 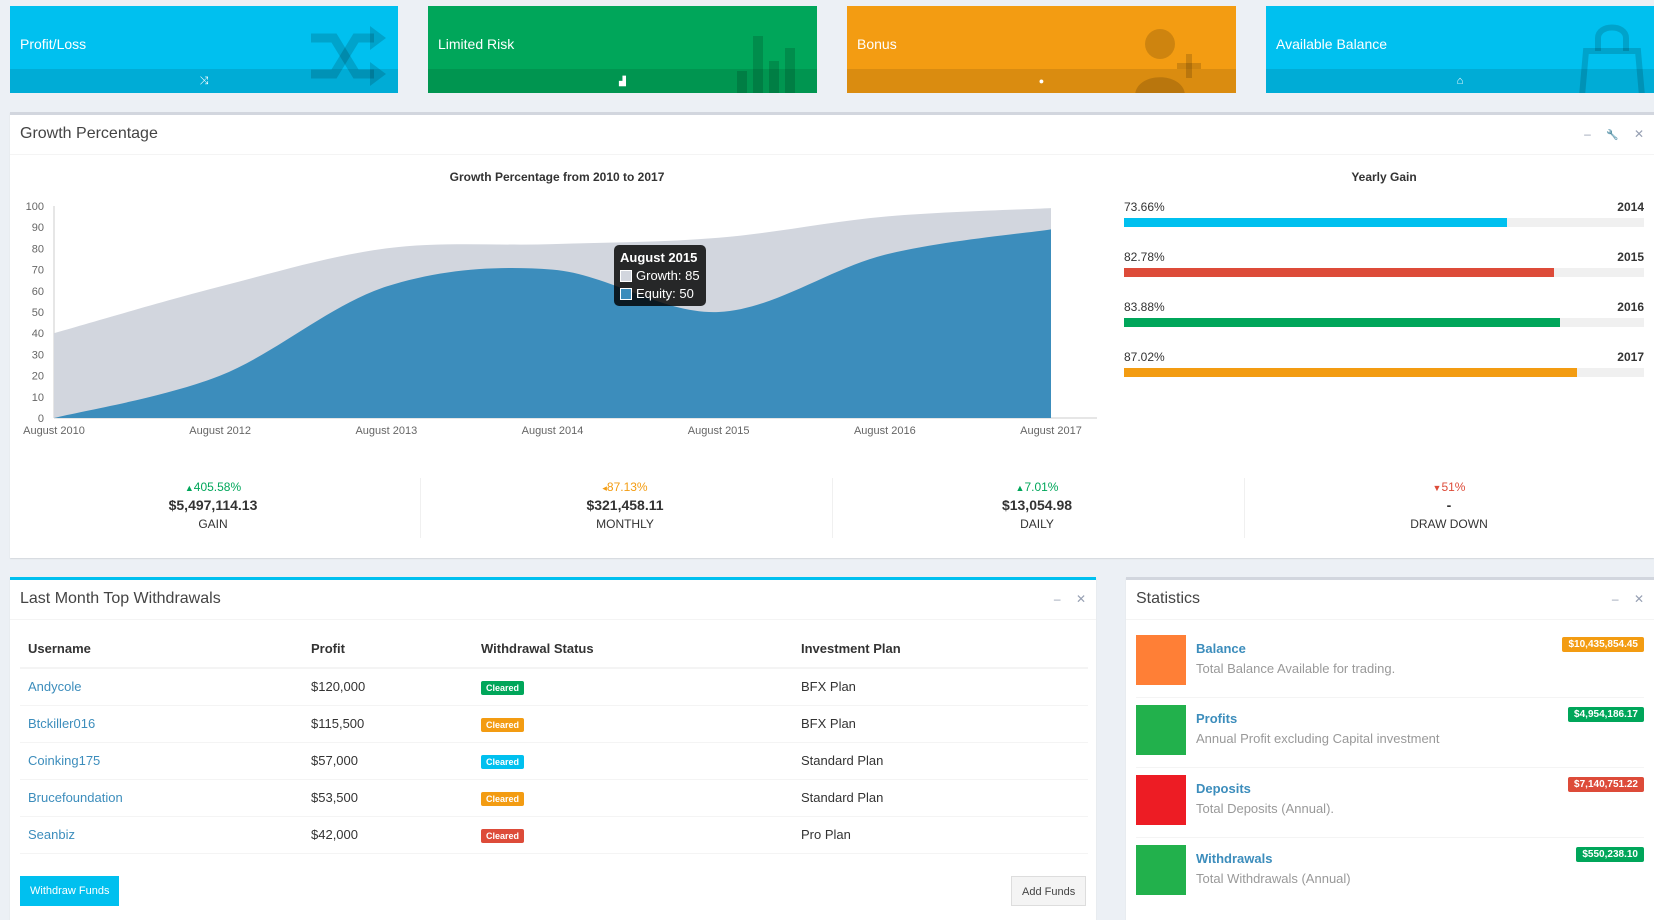 I want to click on y-tick-label: 90, so click(x=38, y=228).